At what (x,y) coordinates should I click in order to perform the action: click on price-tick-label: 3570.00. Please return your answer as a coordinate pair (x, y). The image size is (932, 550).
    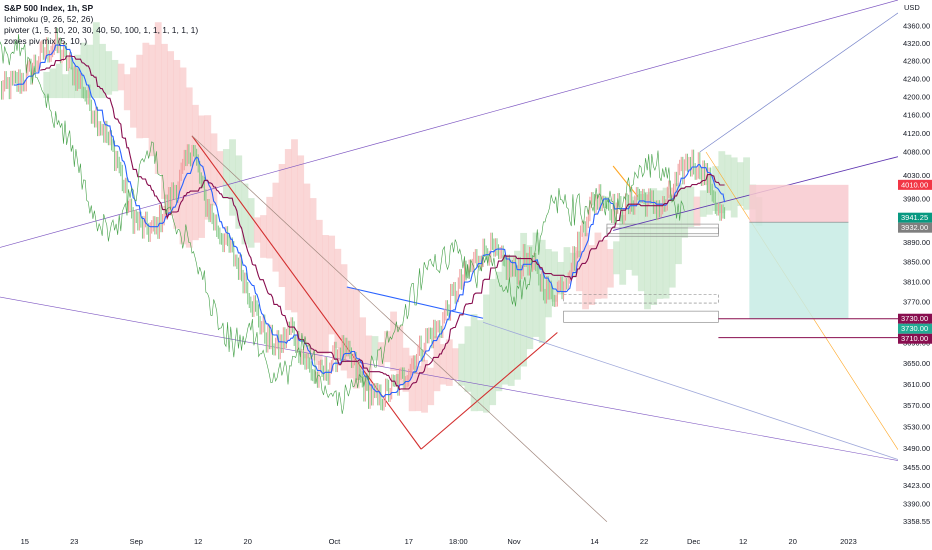
    Looking at the image, I should click on (916, 405).